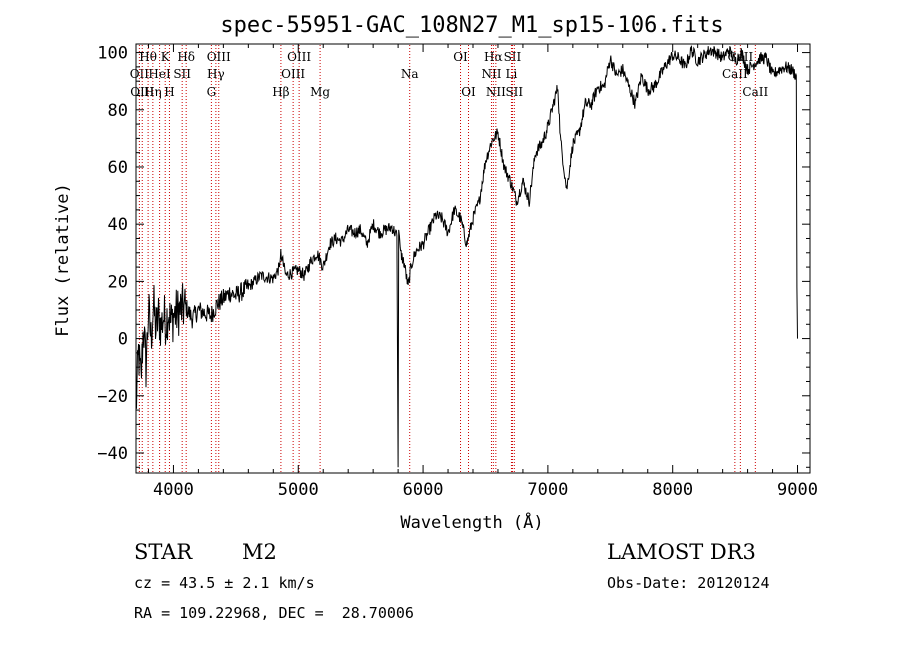 Image resolution: width=900 pixels, height=649 pixels. I want to click on y-tick-label: 40, so click(118, 225).